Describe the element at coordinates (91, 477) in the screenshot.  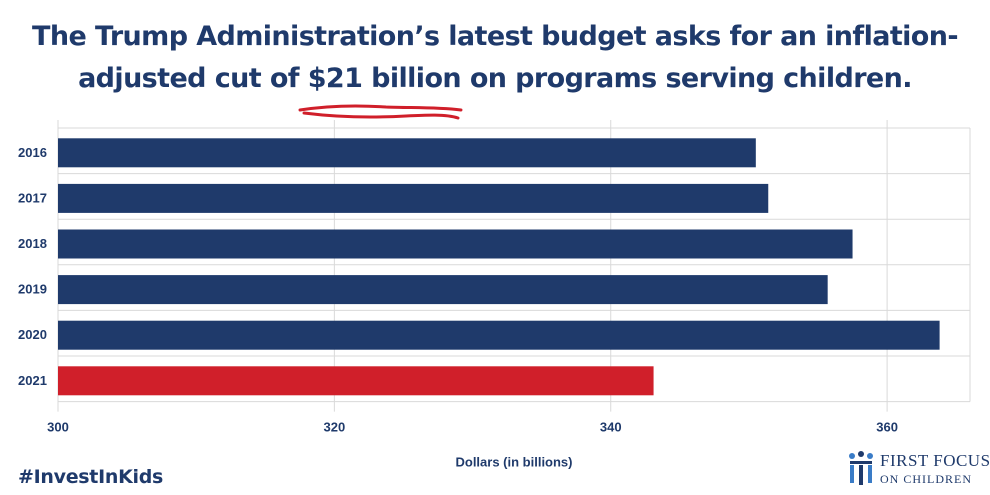
I see `hashtag: #InvestInKids` at that location.